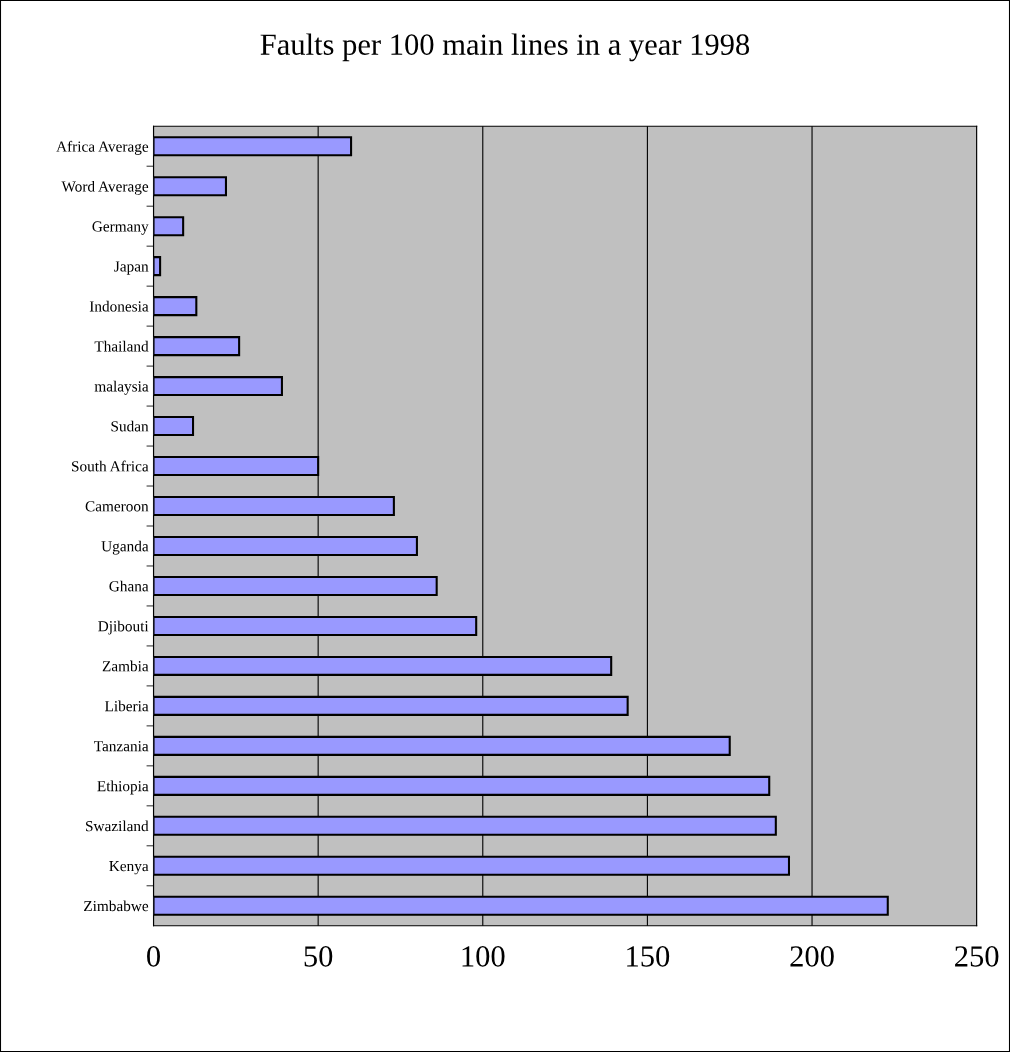 Image resolution: width=1010 pixels, height=1052 pixels. Describe the element at coordinates (117, 506) in the screenshot. I see `y-tick-label: Cameroon` at that location.